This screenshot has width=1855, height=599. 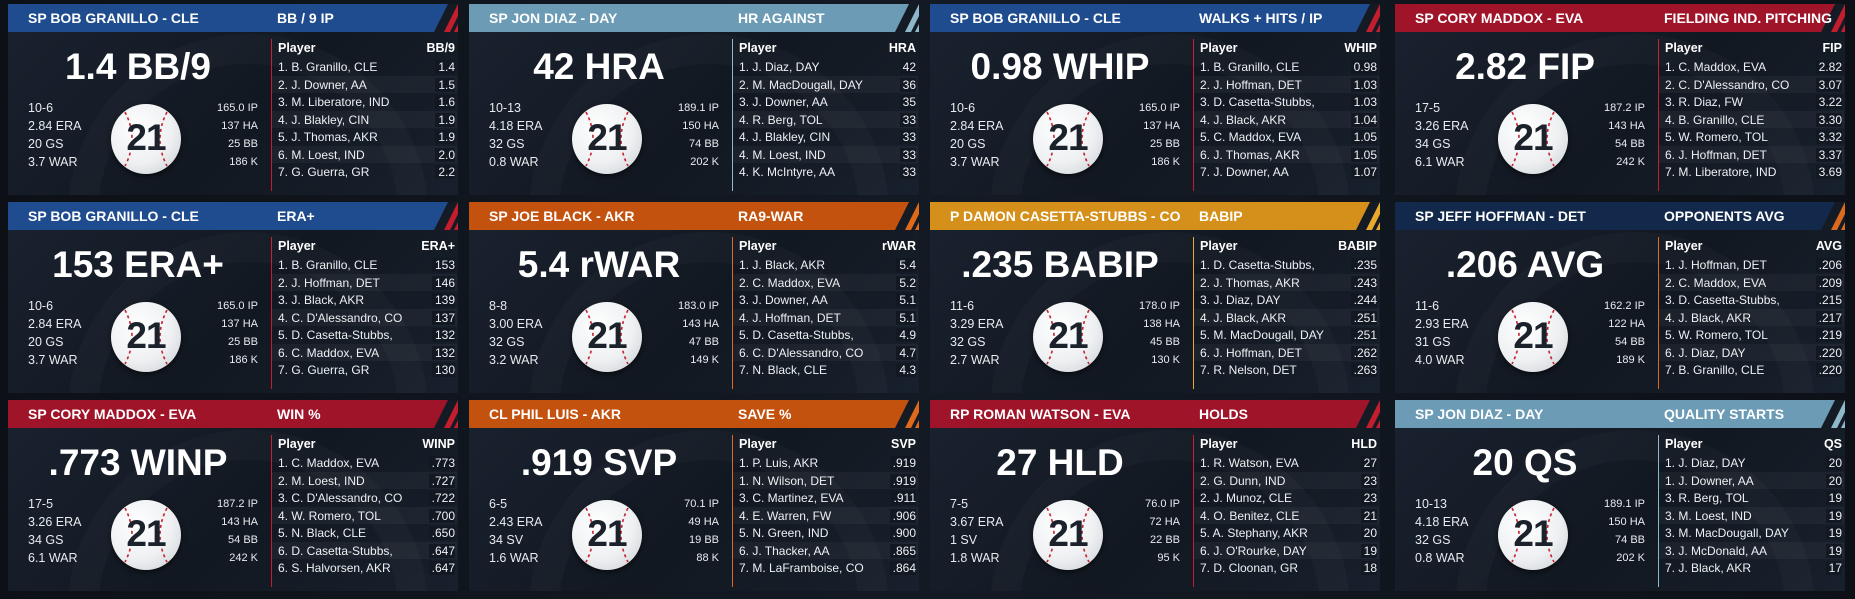 What do you see at coordinates (1286, 317) in the screenshot?
I see `leaderboard-row: 4. J. Black, AKR .251` at bounding box center [1286, 317].